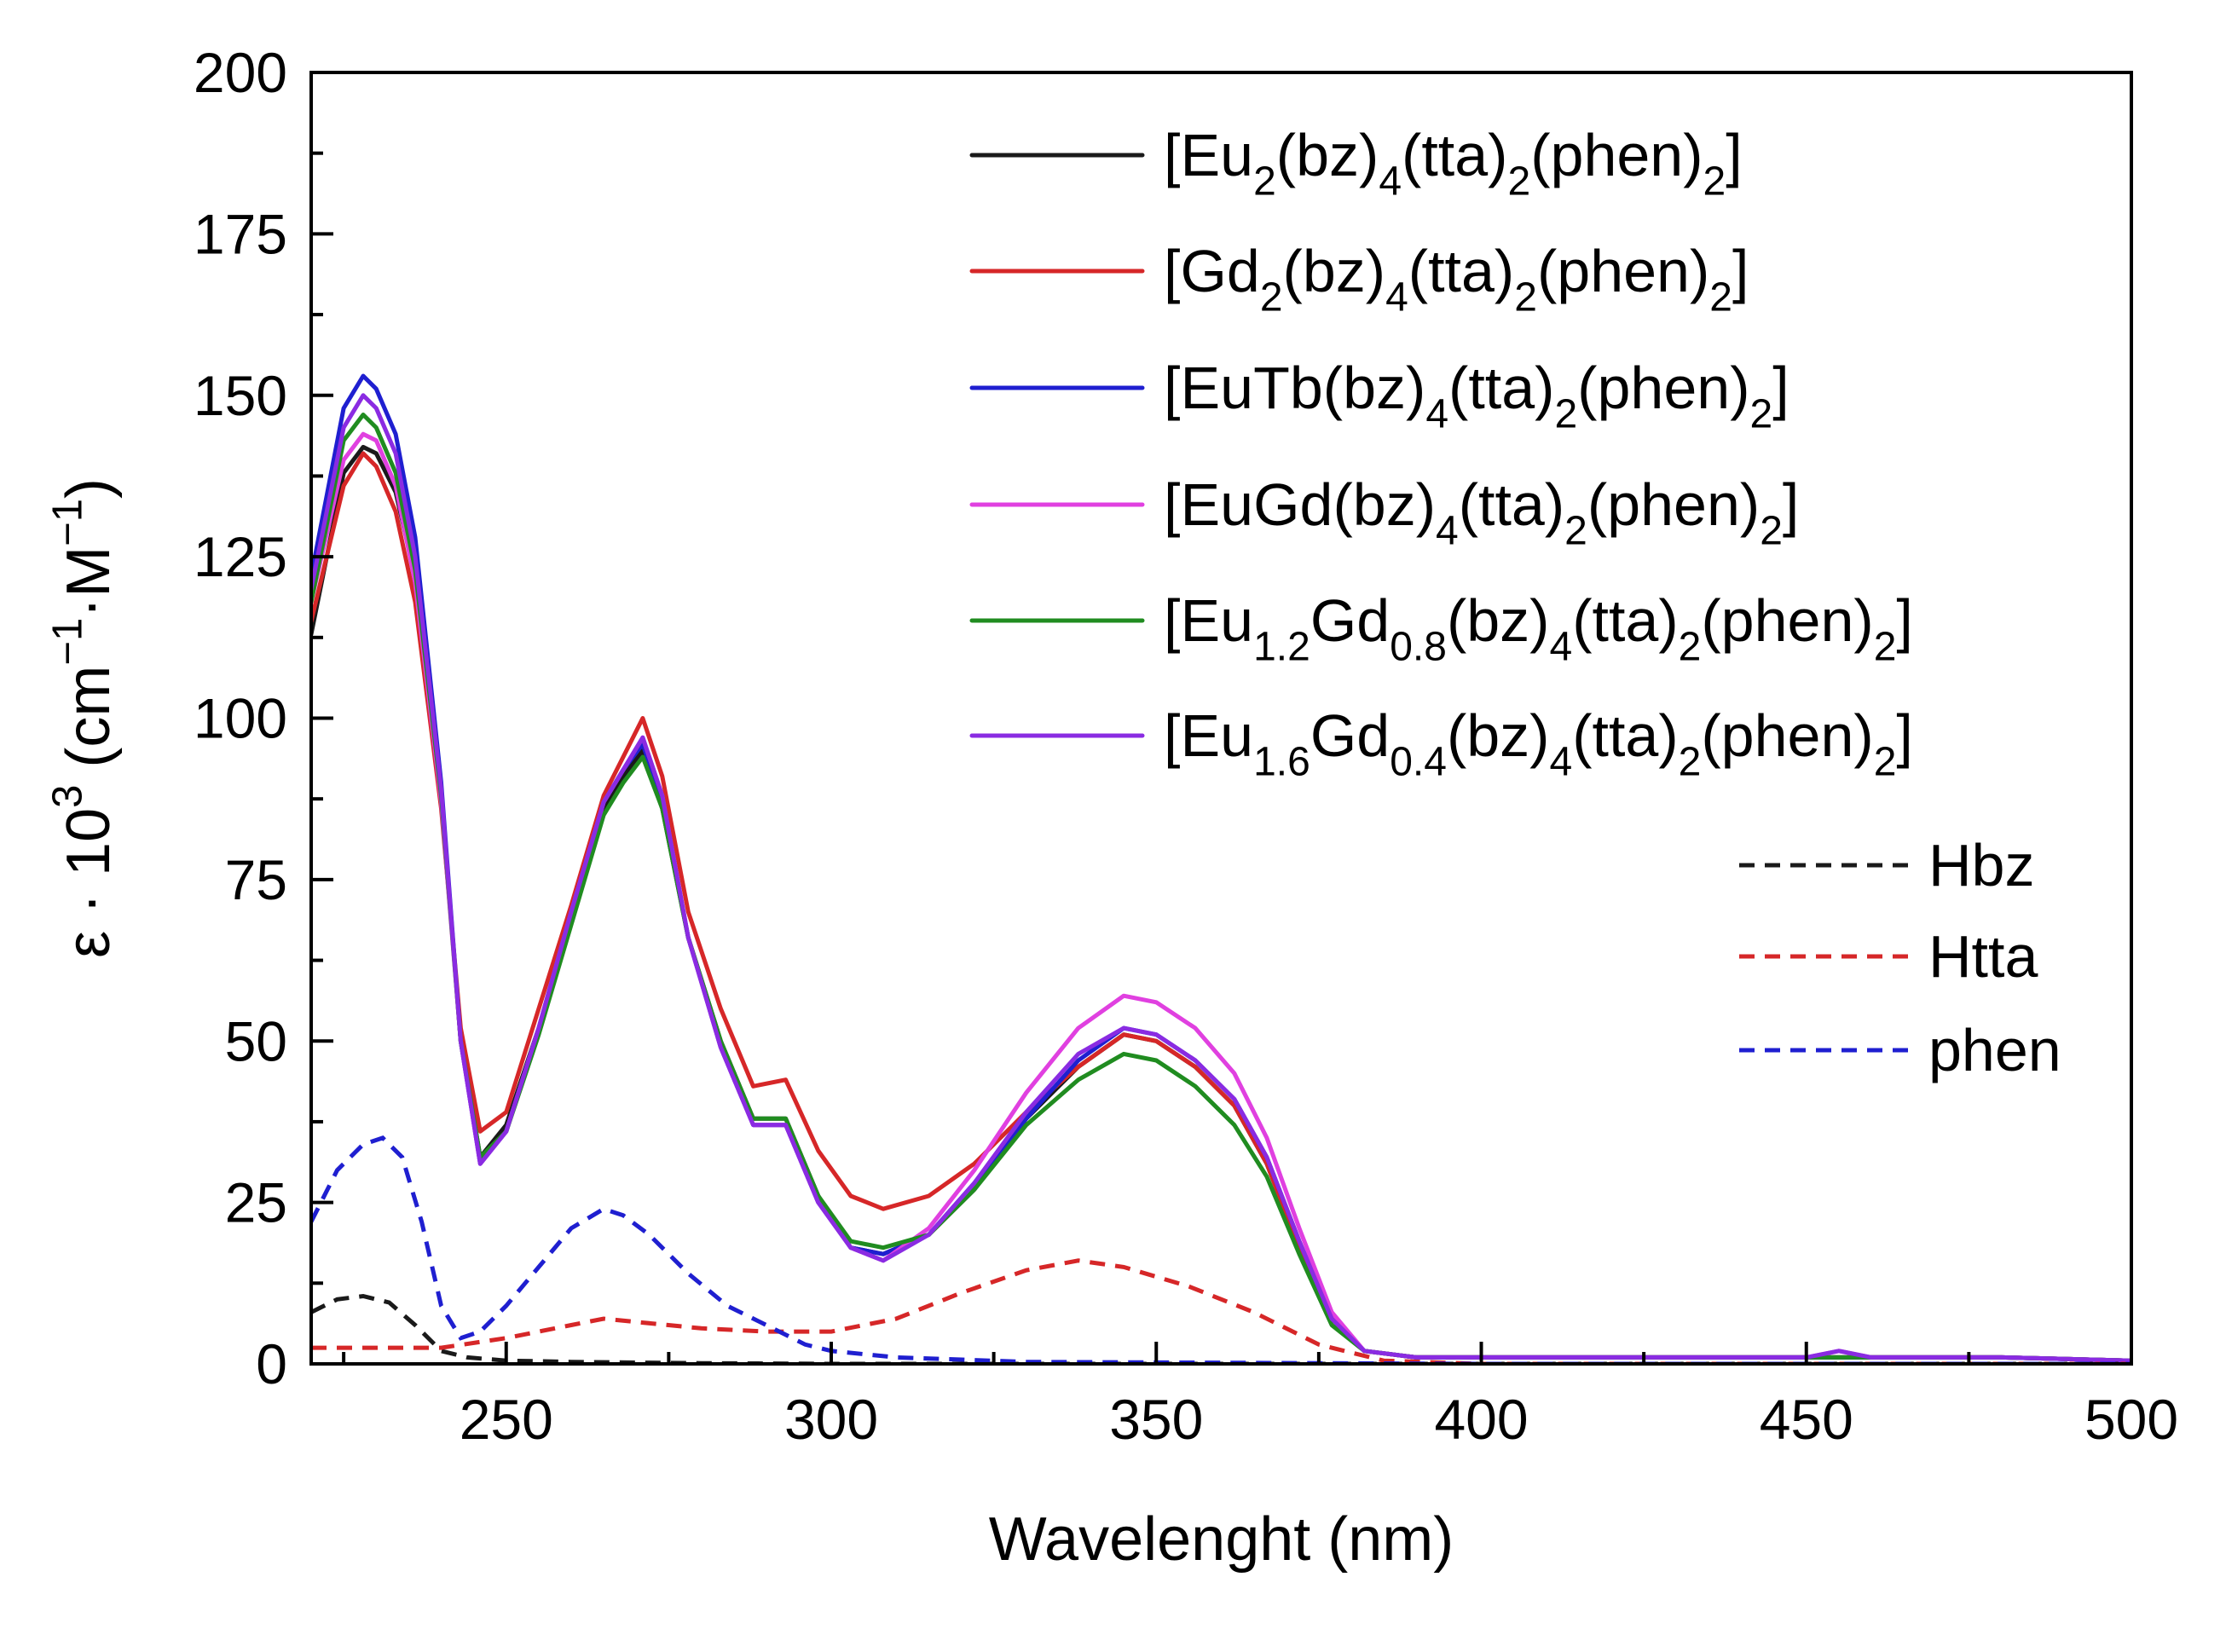 This screenshot has height=1652, width=2226. I want to click on x-axis-title: Wavelenght (nm), so click(1221, 1539).